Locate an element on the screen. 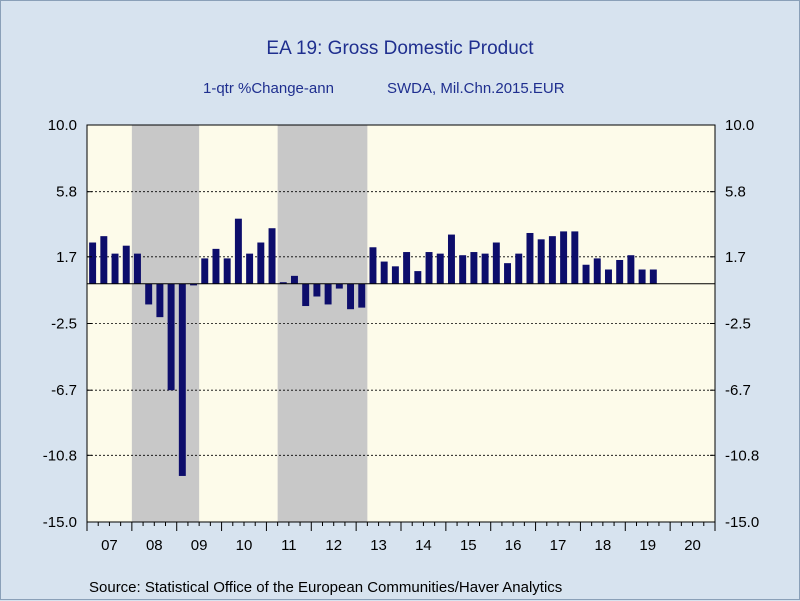  x-tick-label: 13 is located at coordinates (378, 545).